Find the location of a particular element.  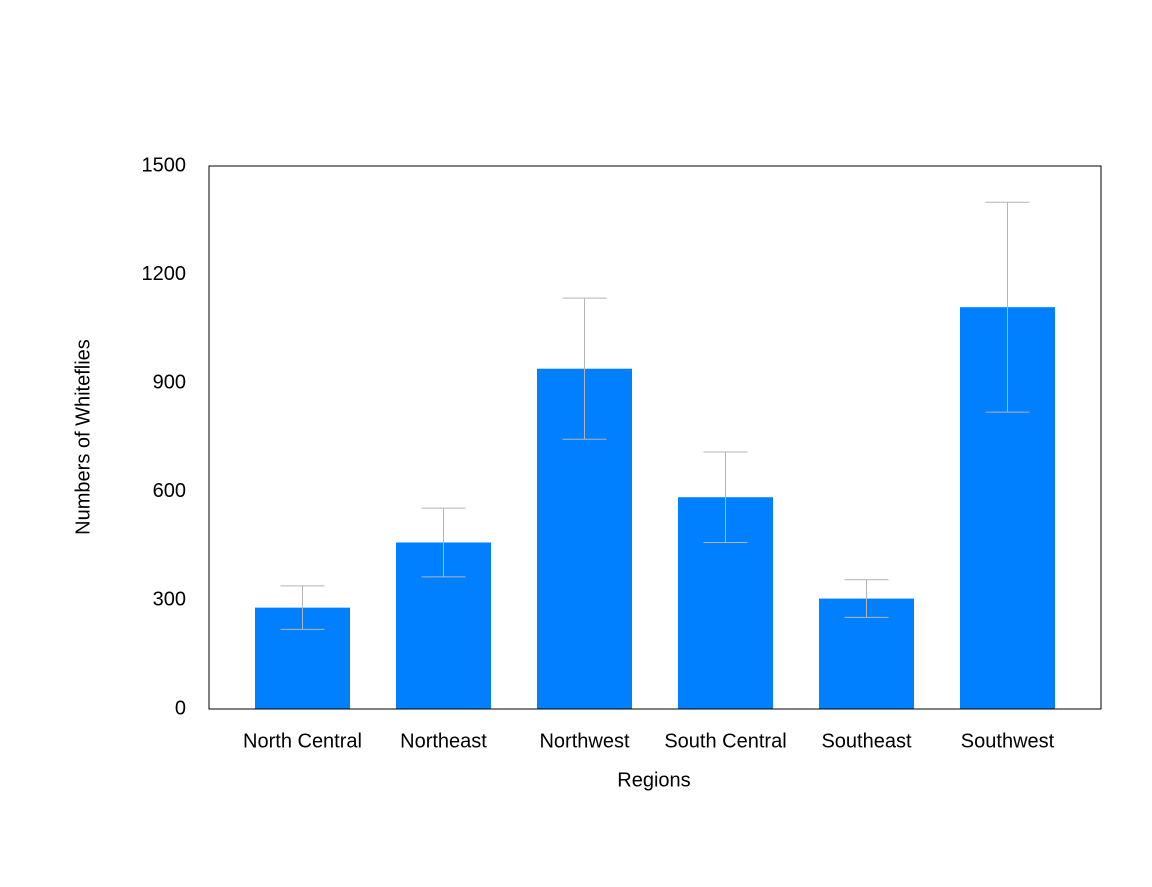

y-tick-label: 1500 is located at coordinates (164, 165).